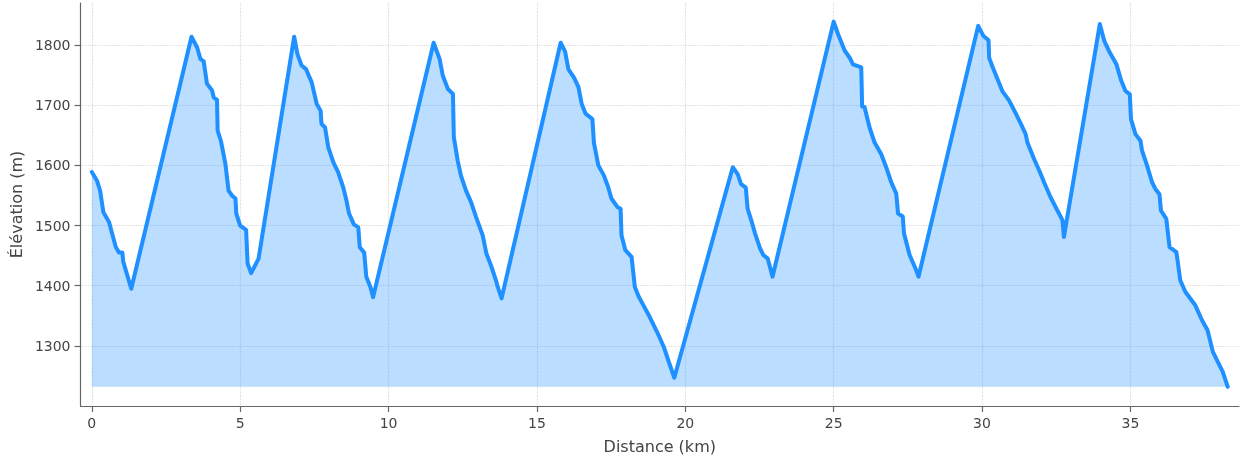 The height and width of the screenshot is (460, 1242). Describe the element at coordinates (16, 204) in the screenshot. I see `y-axis-title: Élévation (m)` at that location.